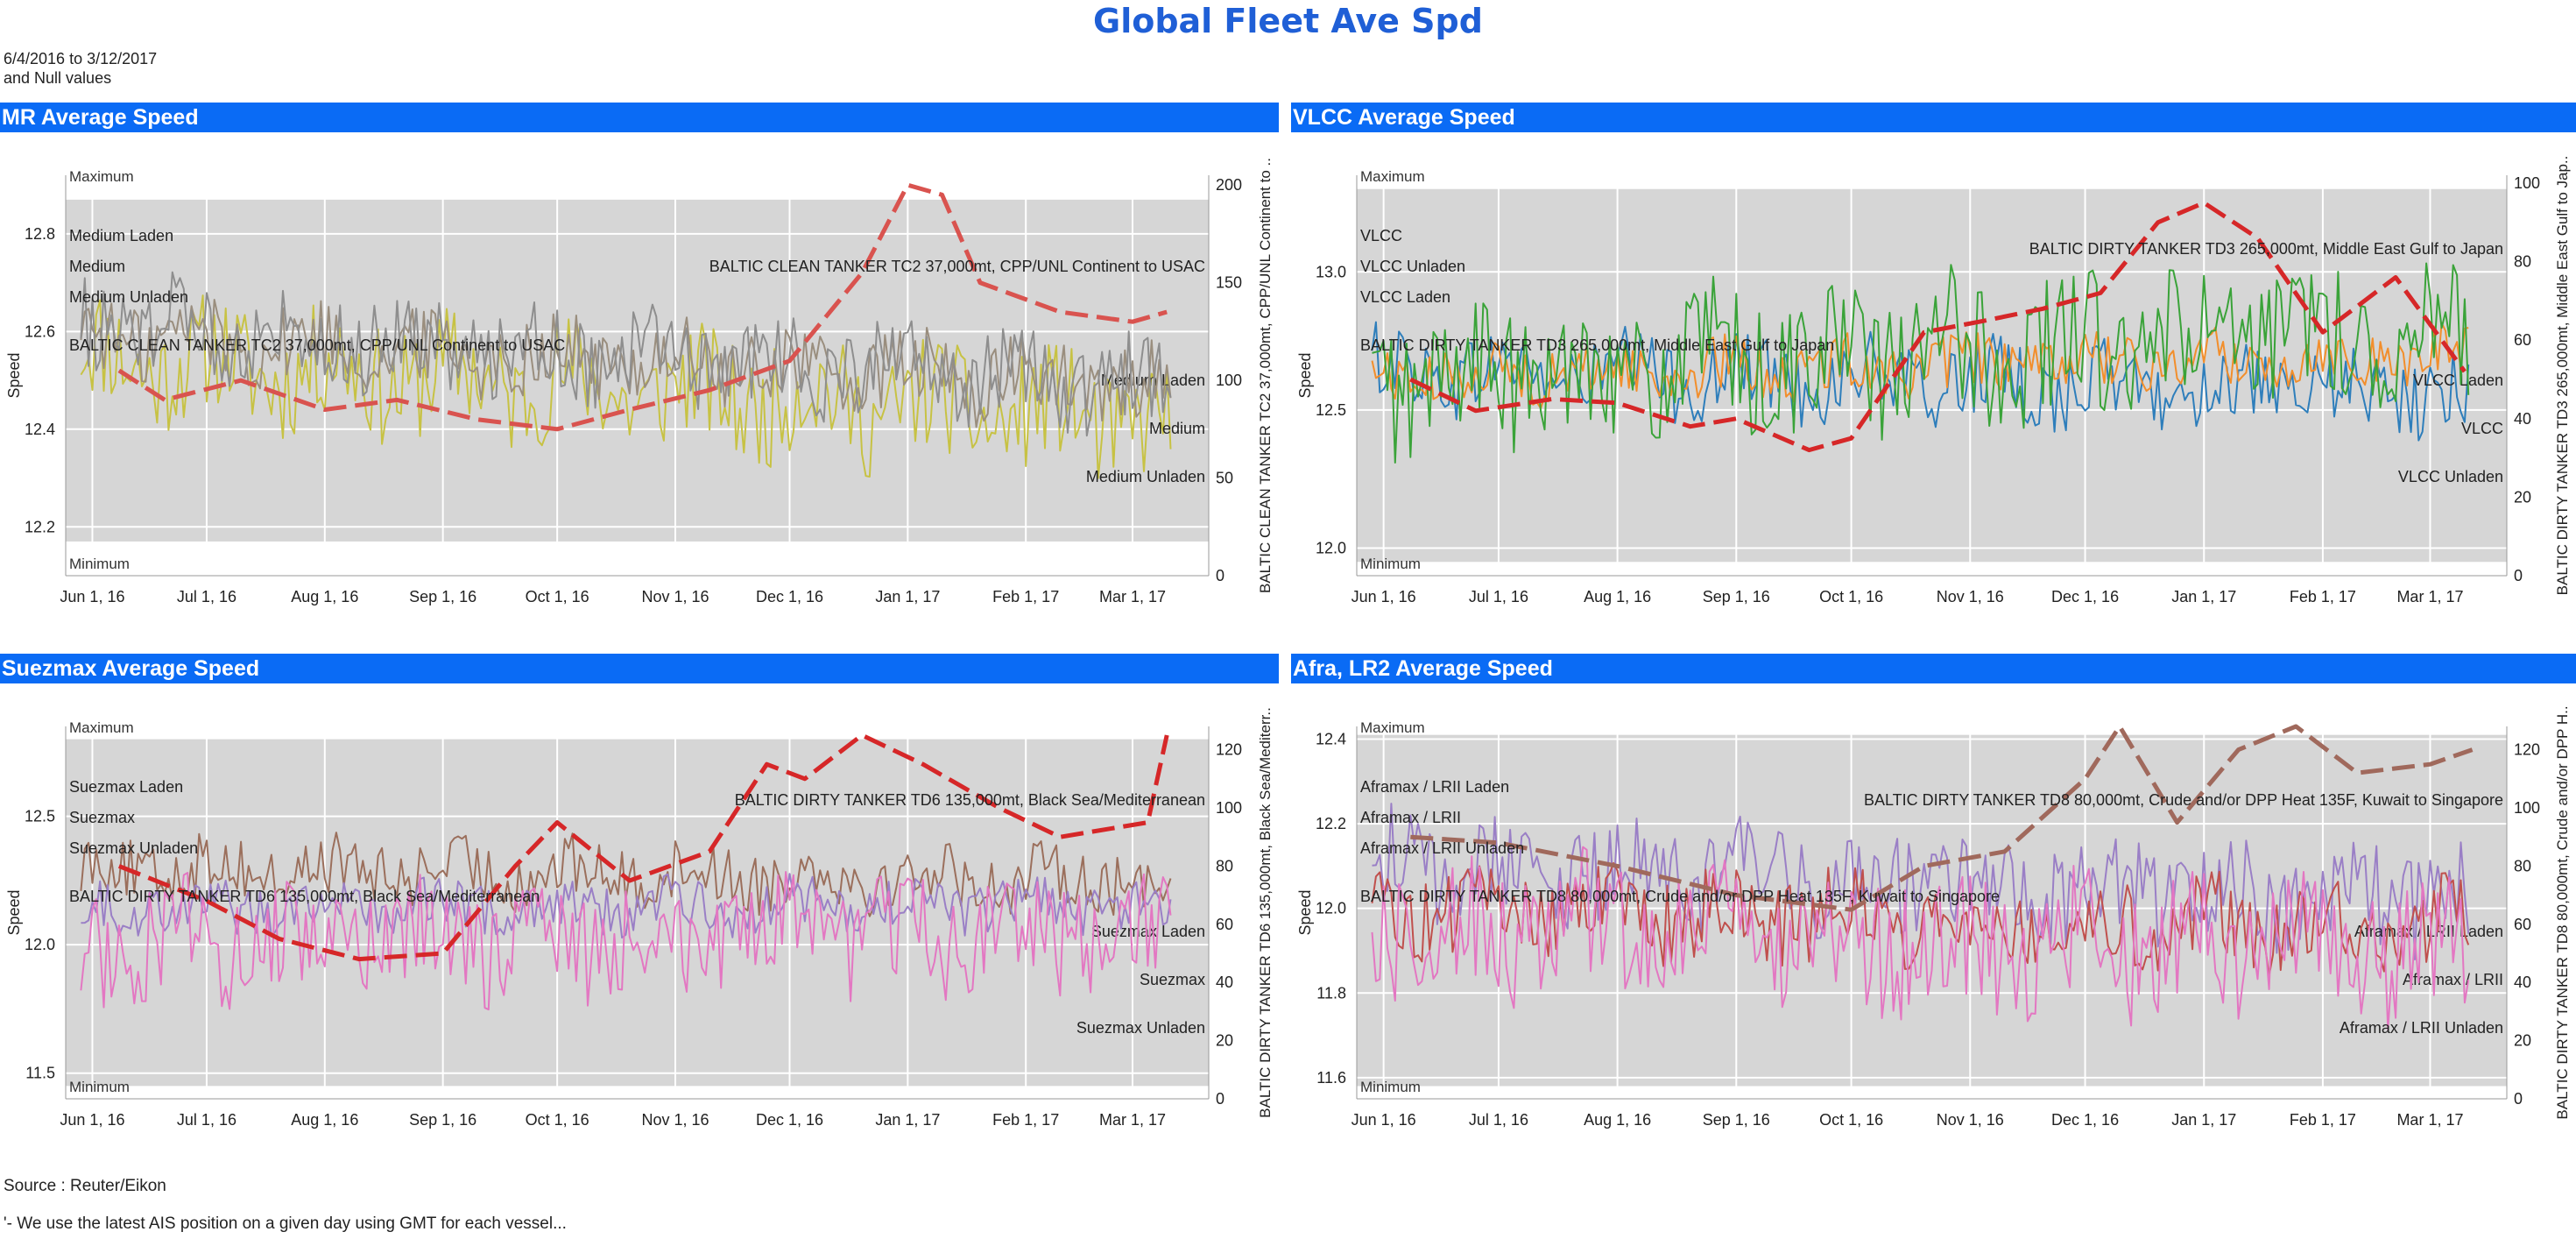 Image resolution: width=2576 pixels, height=1239 pixels. Describe the element at coordinates (40, 1073) in the screenshot. I see `y-tick-label: 11.5` at that location.